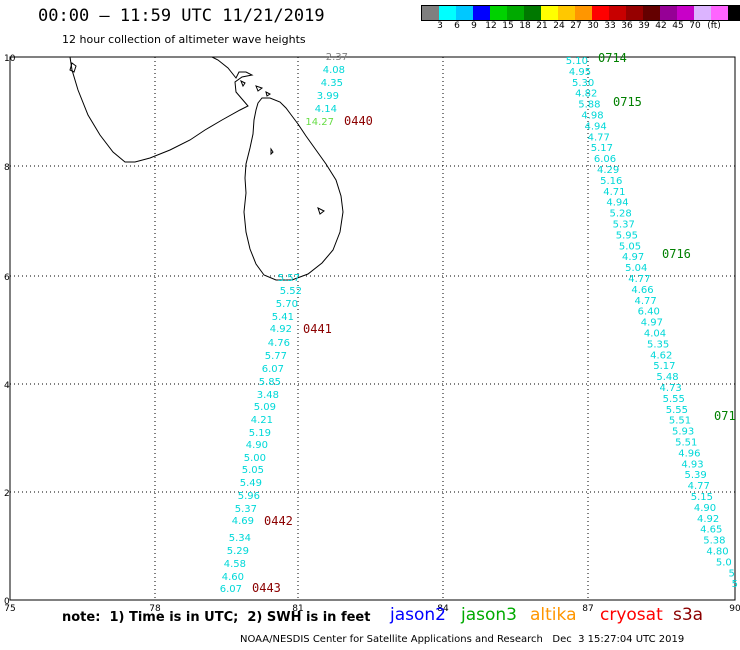 The height and width of the screenshot is (650, 740). What do you see at coordinates (443, 609) in the screenshot?
I see `x-tick-label: 84` at bounding box center [443, 609].